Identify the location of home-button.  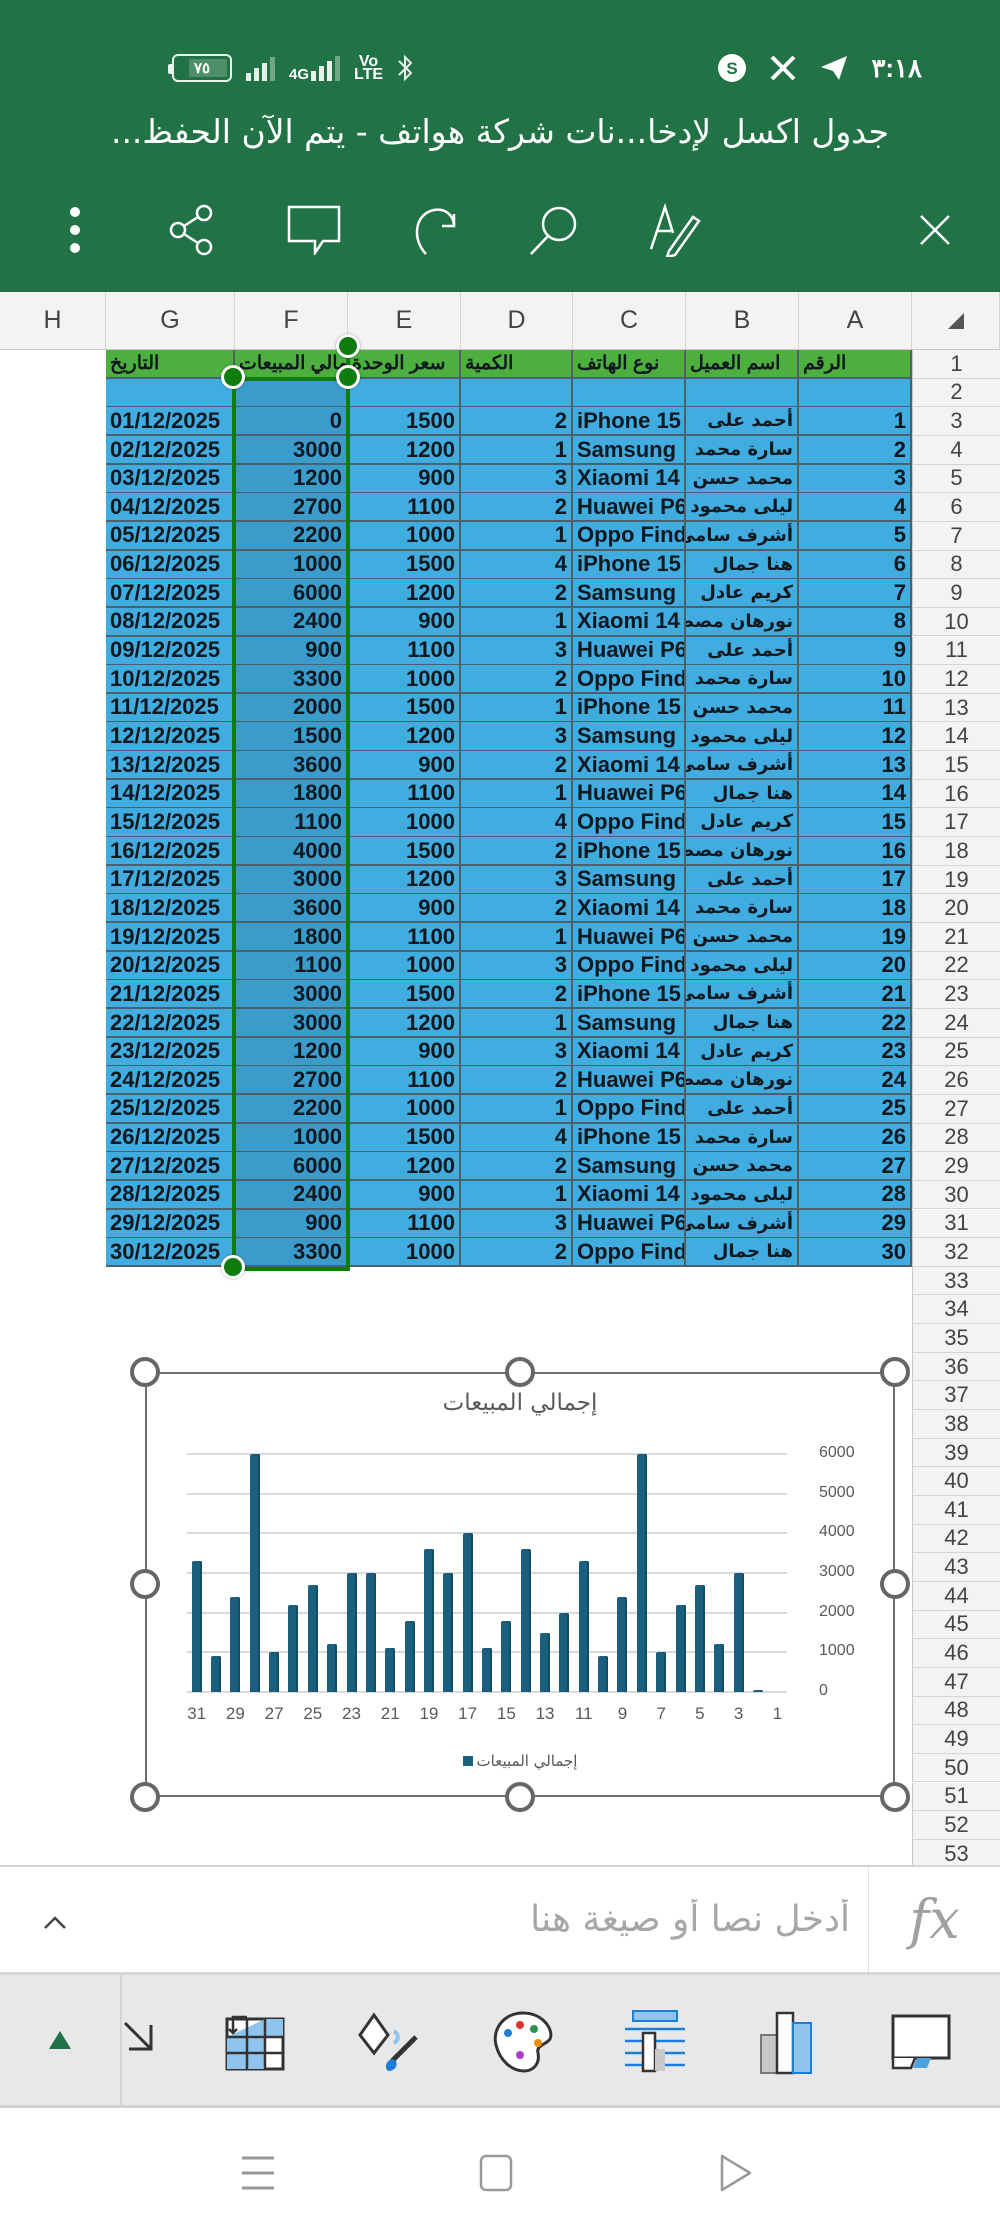
(496, 2173).